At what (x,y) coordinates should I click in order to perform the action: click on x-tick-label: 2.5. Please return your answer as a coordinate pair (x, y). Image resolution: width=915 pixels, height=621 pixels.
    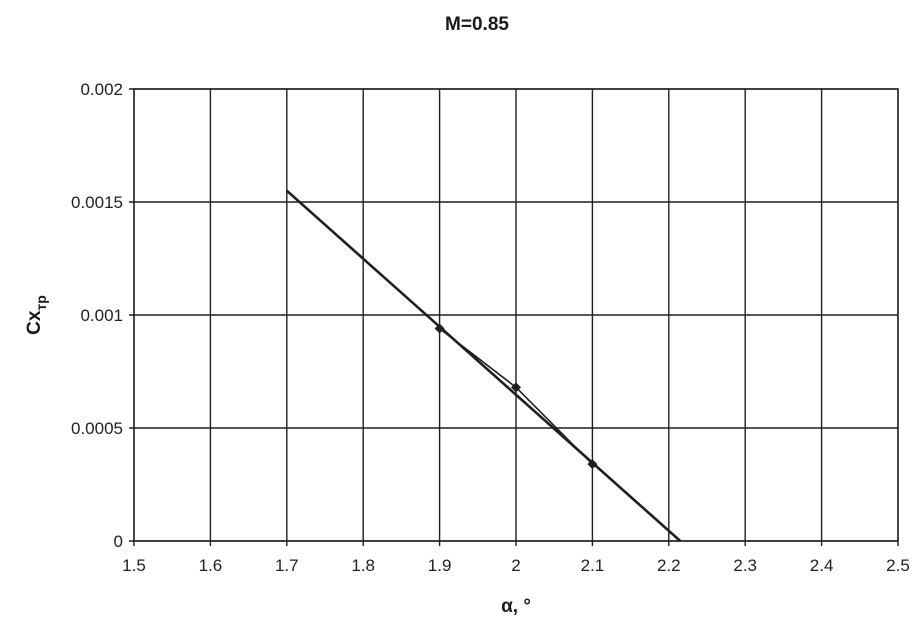
    Looking at the image, I should click on (898, 565).